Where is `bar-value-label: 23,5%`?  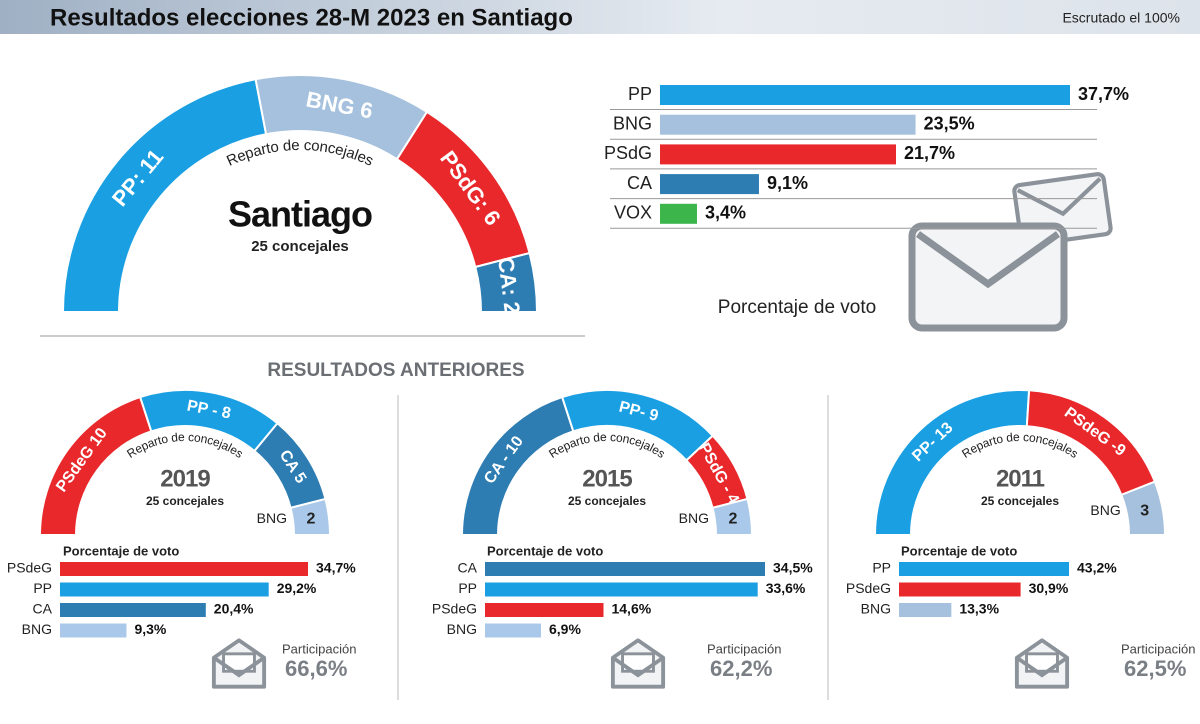 bar-value-label: 23,5% is located at coordinates (949, 123).